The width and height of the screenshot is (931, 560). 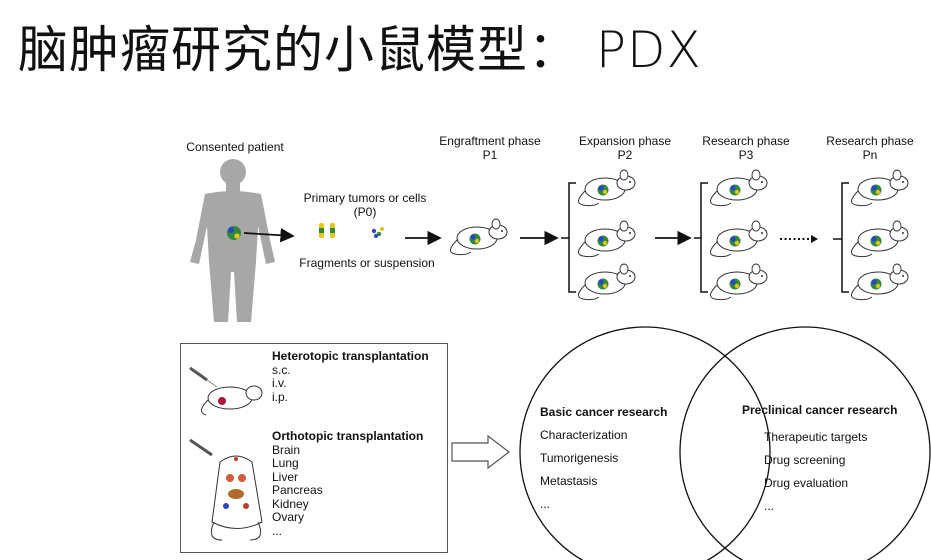 I want to click on transplantation-box, so click(x=314, y=448).